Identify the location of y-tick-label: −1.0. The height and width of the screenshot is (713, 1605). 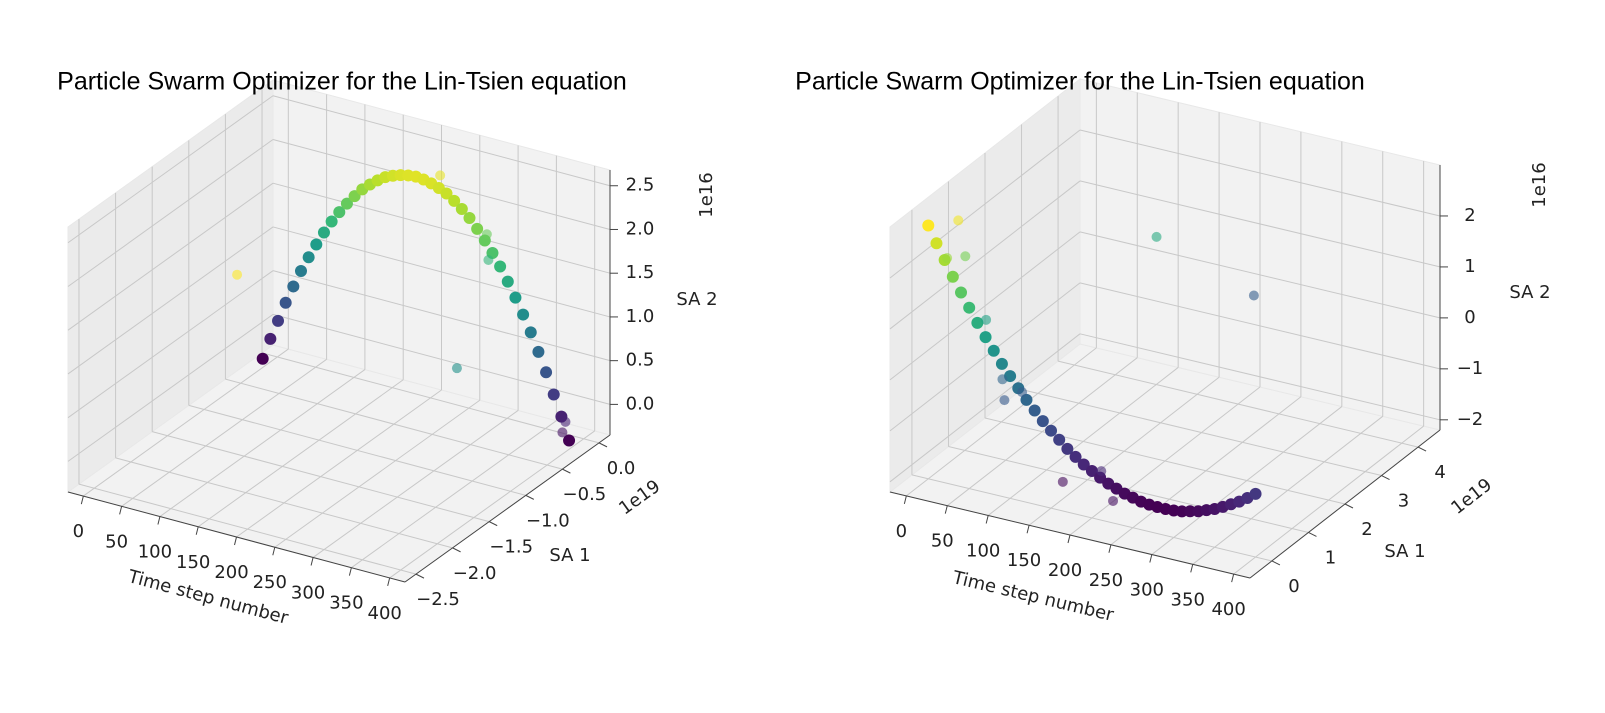
(548, 520).